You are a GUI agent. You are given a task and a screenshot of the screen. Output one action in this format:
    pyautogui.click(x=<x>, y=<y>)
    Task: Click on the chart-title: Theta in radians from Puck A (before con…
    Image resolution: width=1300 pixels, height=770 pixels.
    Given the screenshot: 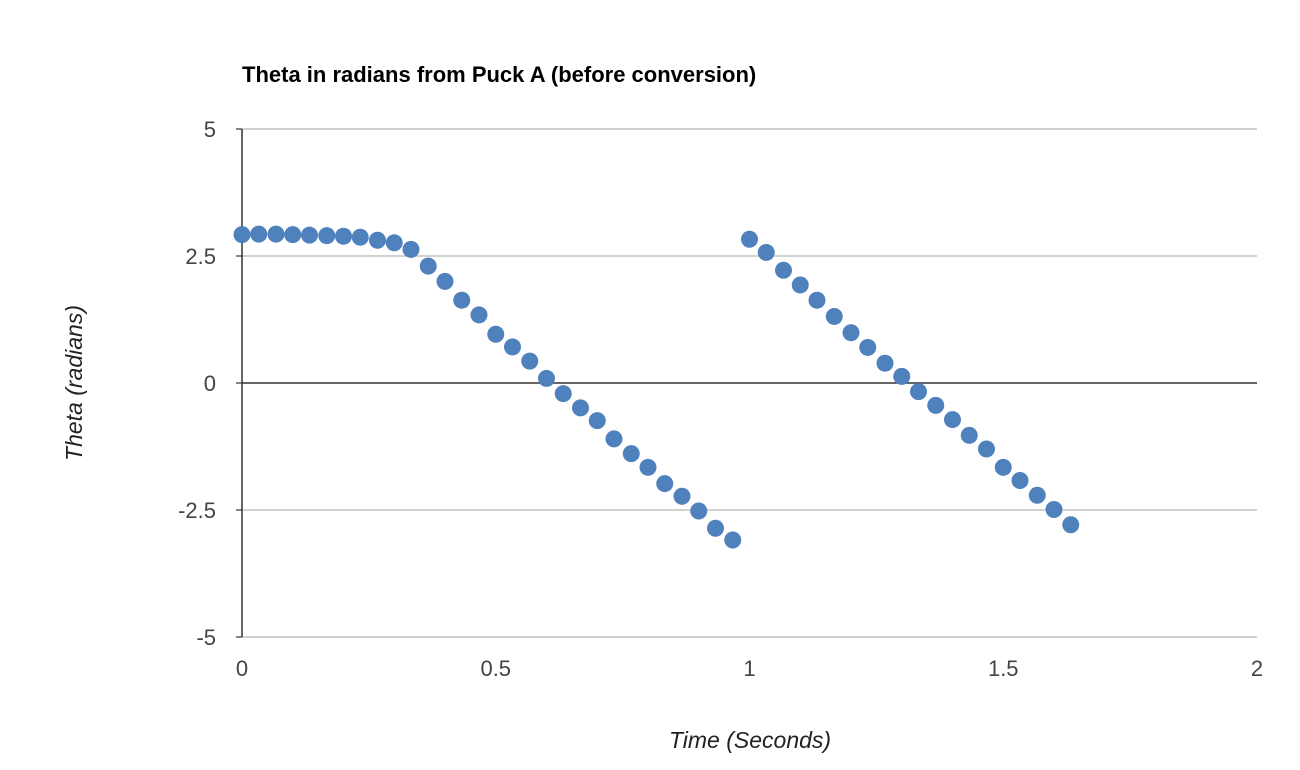 What is the action you would take?
    pyautogui.click(x=499, y=74)
    